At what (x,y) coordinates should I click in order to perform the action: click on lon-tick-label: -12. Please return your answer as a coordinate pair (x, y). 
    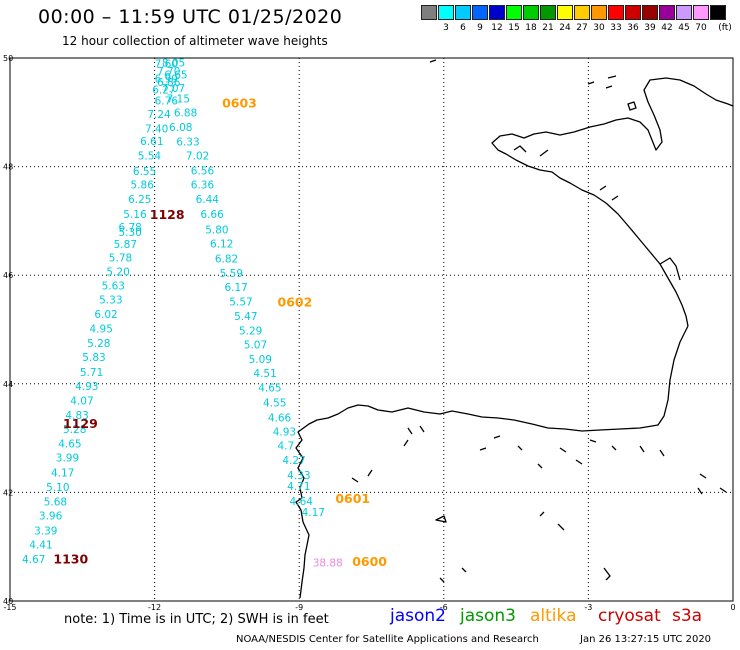
    Looking at the image, I should click on (154, 607).